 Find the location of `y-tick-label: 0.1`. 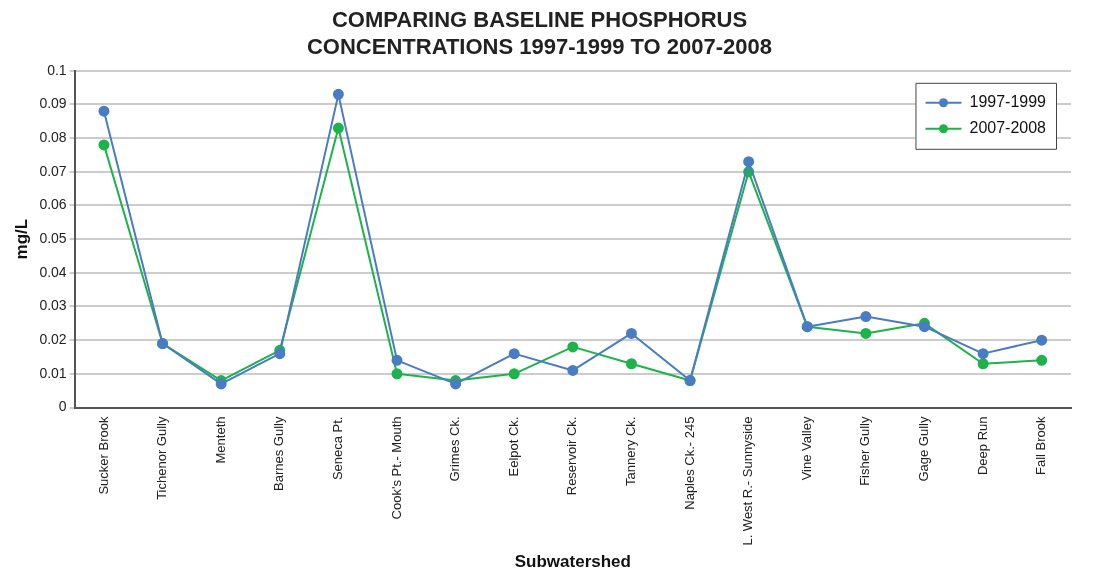

y-tick-label: 0.1 is located at coordinates (57, 69).